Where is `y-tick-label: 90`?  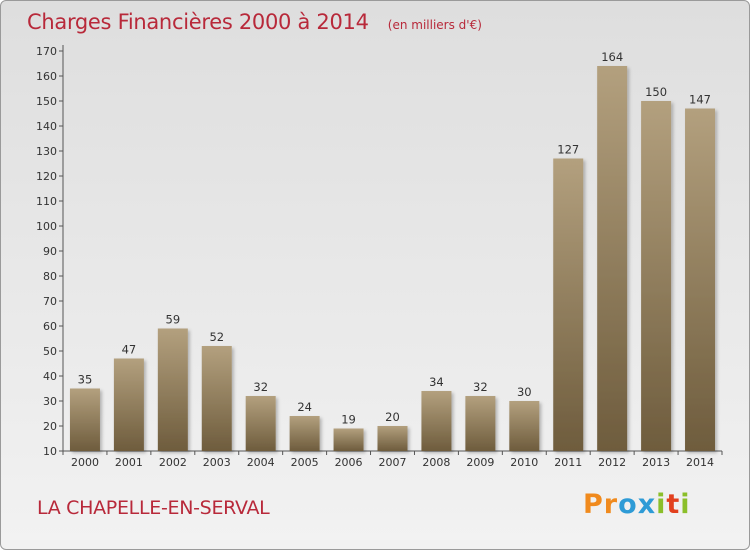 y-tick-label: 90 is located at coordinates (50, 251).